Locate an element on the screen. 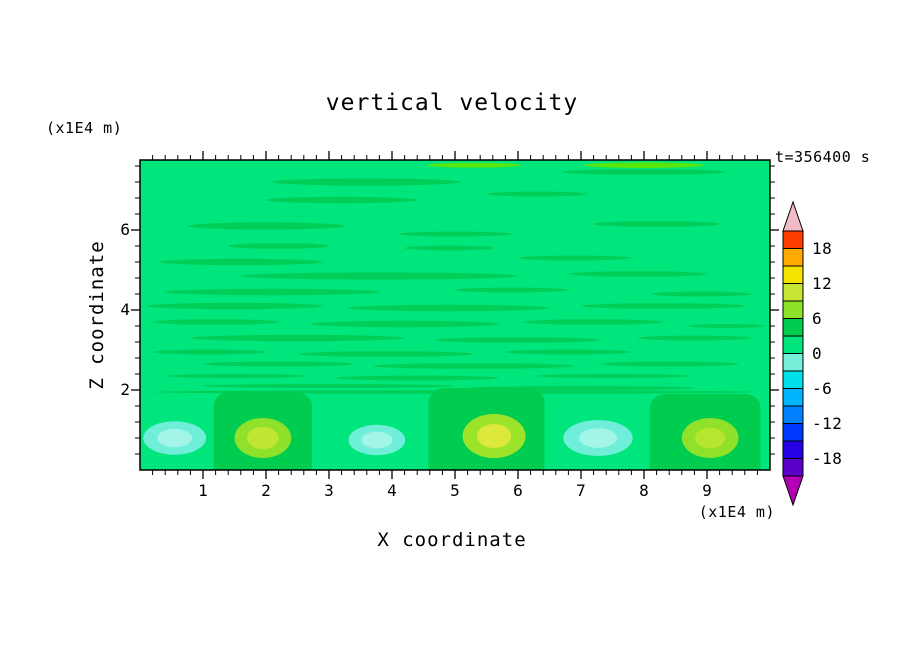 The width and height of the screenshot is (904, 654). colorbar-level-label: 0 is located at coordinates (817, 353).